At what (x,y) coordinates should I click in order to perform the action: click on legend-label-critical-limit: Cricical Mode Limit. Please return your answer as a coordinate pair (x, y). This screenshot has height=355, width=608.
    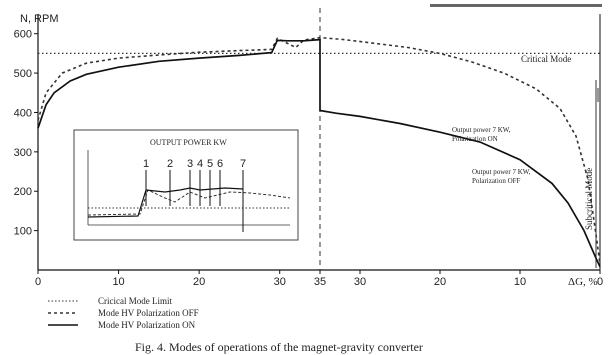
    Looking at the image, I should click on (135, 301).